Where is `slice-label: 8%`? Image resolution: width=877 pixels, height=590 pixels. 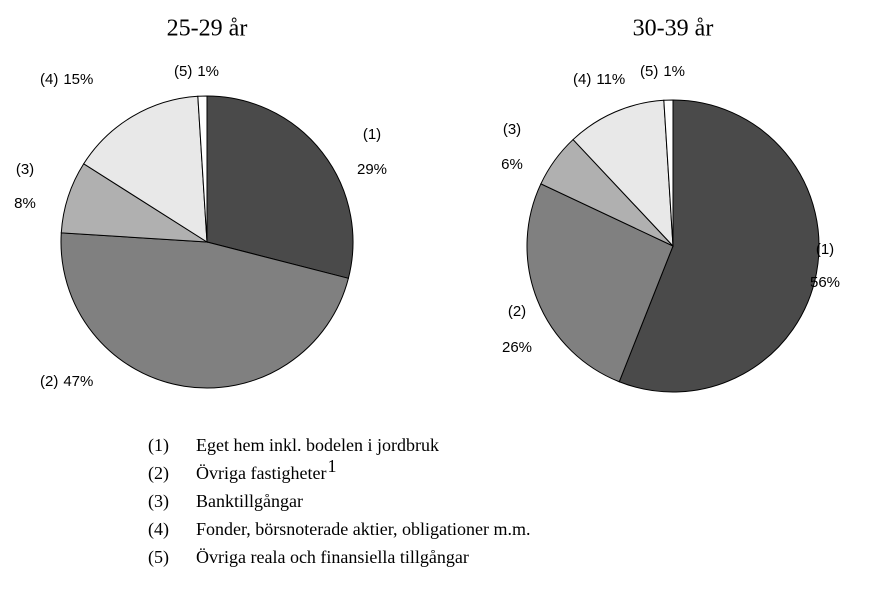 slice-label: 8% is located at coordinates (25, 203).